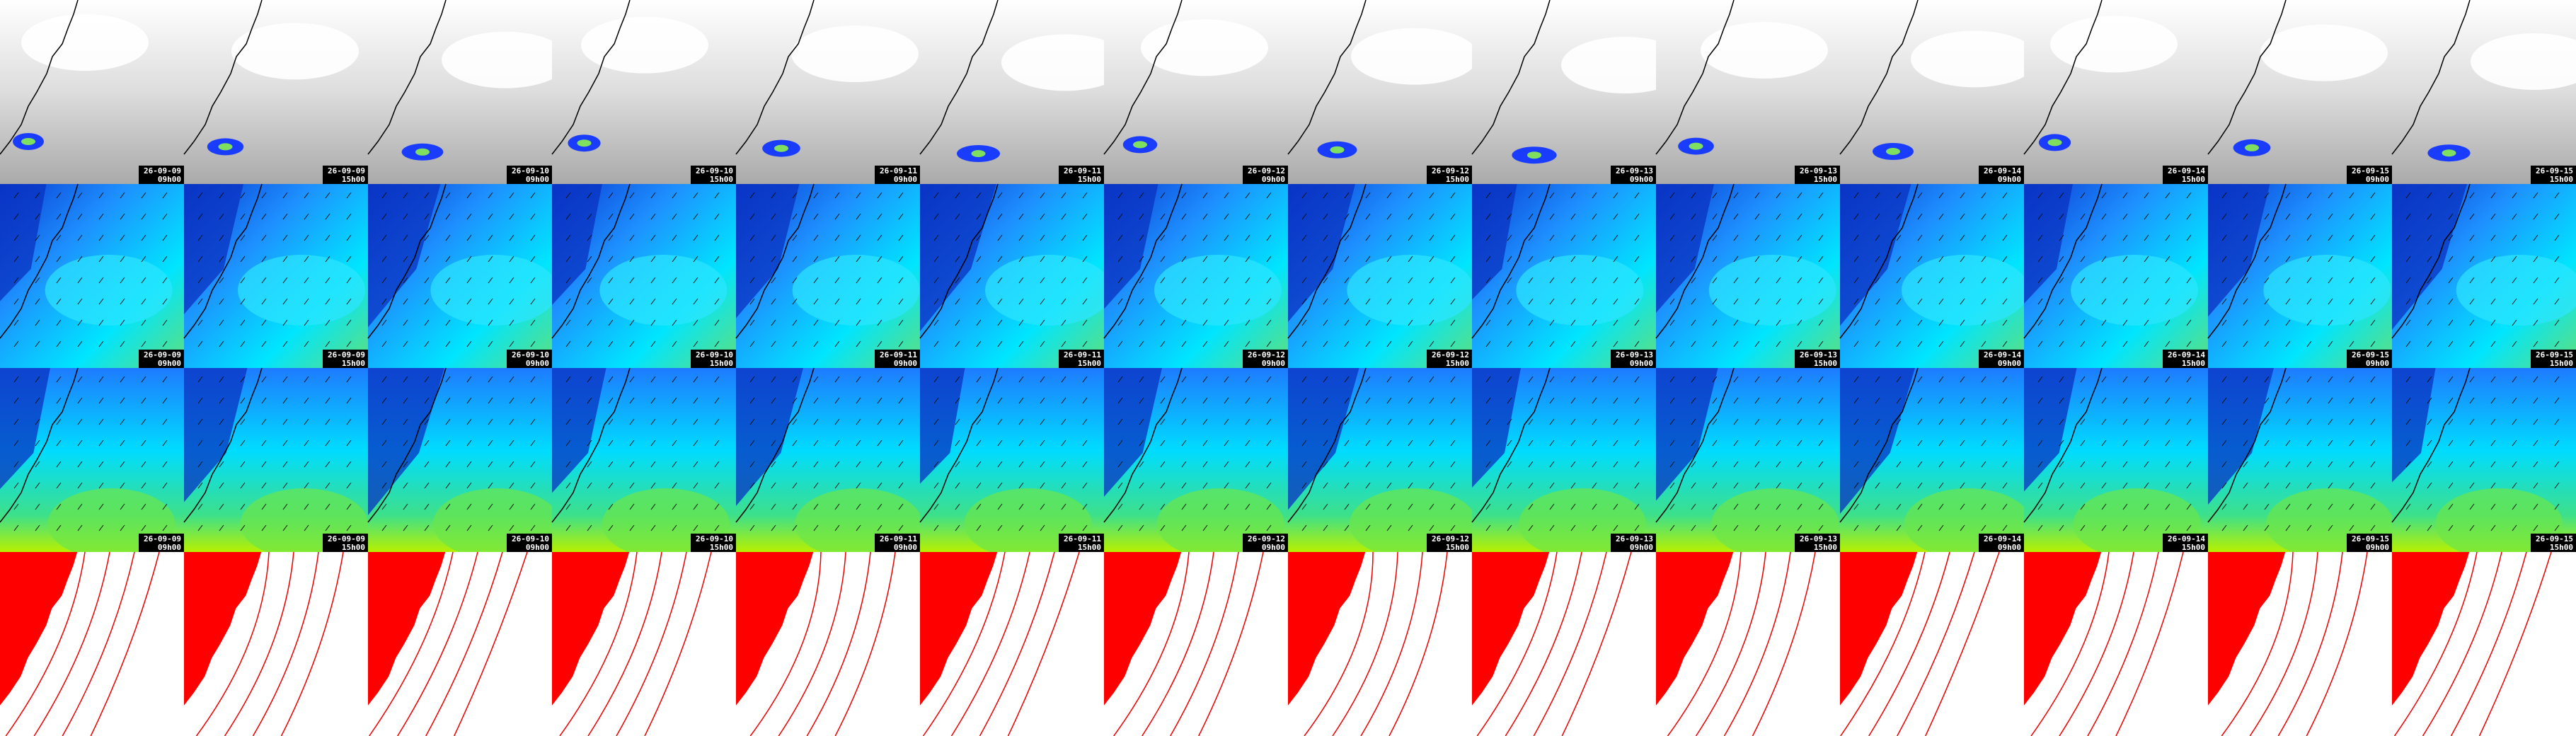  Describe the element at coordinates (1133, 433) in the screenshot. I see `low-zone` at that location.